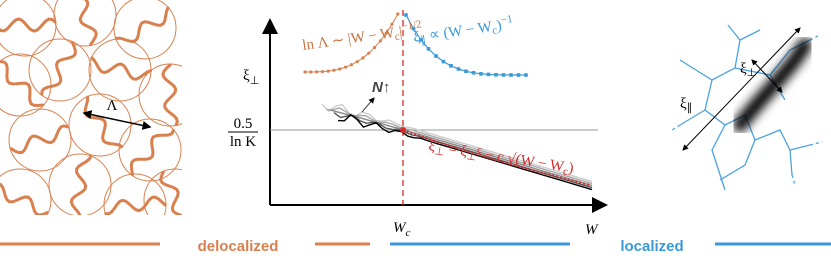 This screenshot has height=258, width=831. I want to click on critical-point-label: Wc, so click(402, 229).